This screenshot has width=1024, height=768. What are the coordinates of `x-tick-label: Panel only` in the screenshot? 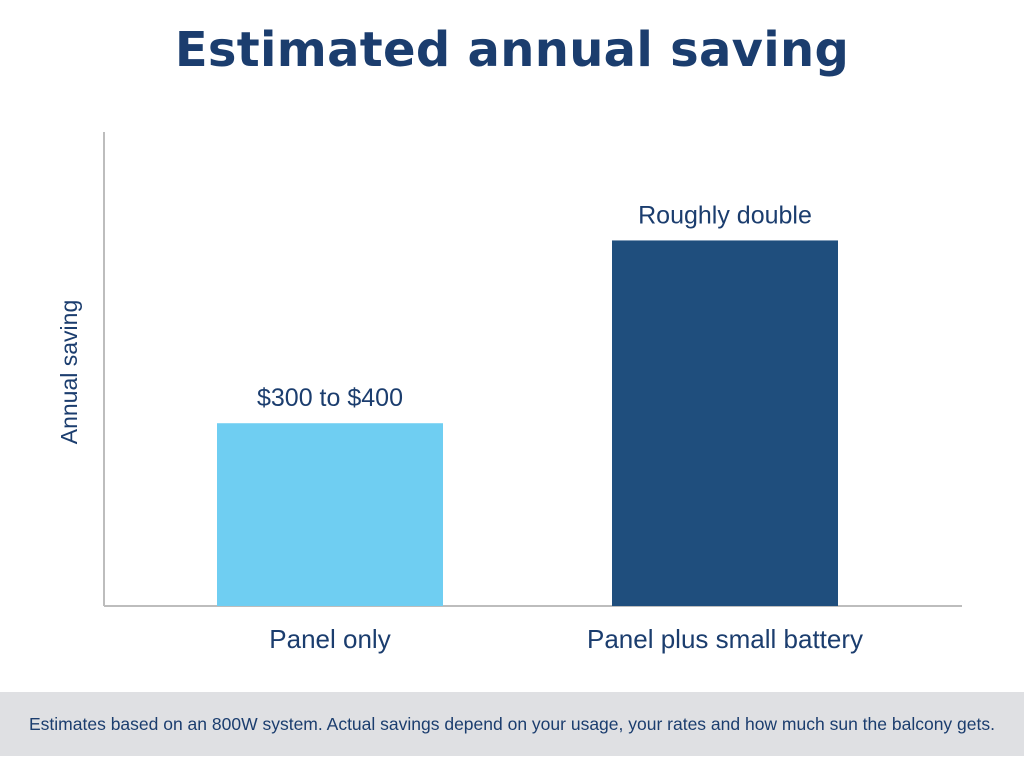 It's located at (329, 639).